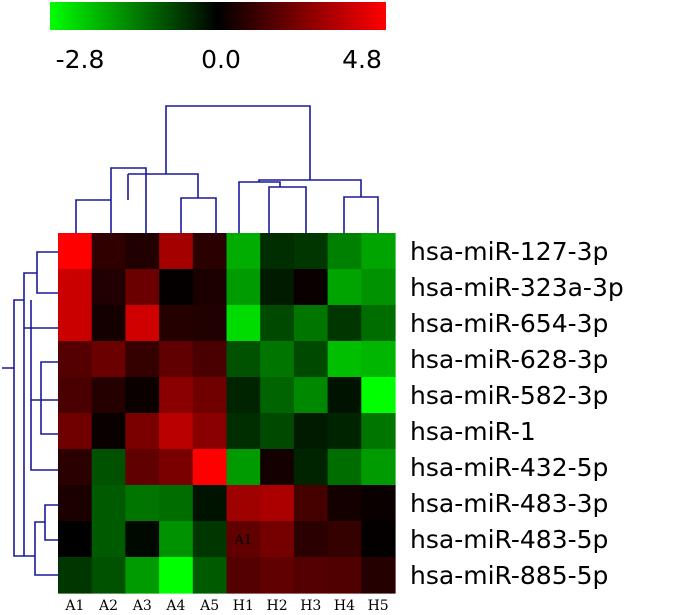 The height and width of the screenshot is (615, 685). Describe the element at coordinates (142, 606) in the screenshot. I see `column-label: A3` at that location.